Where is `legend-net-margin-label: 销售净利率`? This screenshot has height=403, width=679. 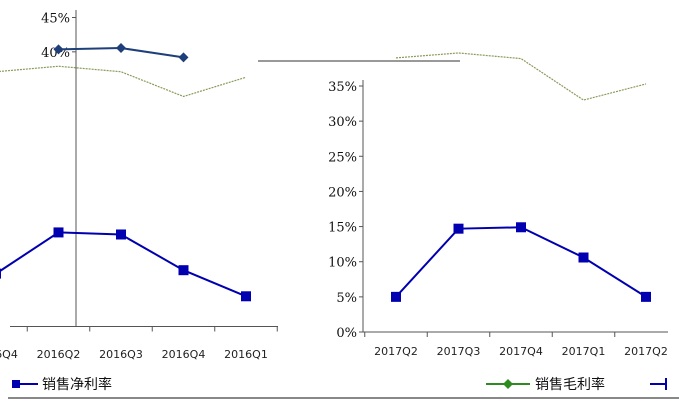
legend-net-margin-label: 销售净利率 is located at coordinates (77, 384).